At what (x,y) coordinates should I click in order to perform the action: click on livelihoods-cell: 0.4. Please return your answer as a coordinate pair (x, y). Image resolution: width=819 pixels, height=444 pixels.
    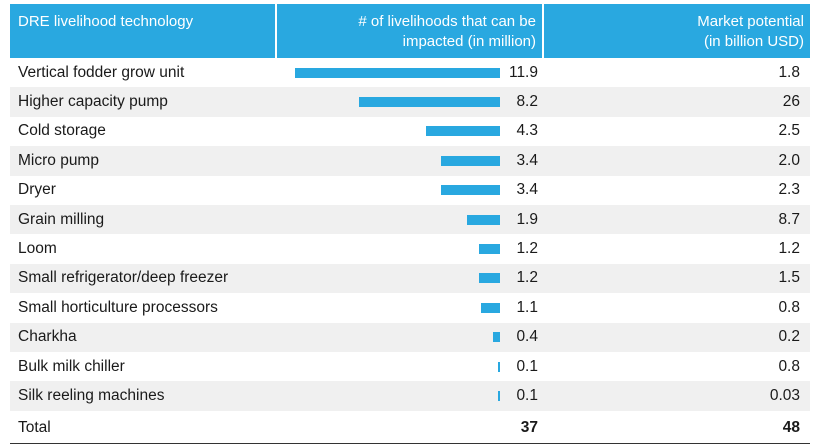
    Looking at the image, I should click on (410, 337).